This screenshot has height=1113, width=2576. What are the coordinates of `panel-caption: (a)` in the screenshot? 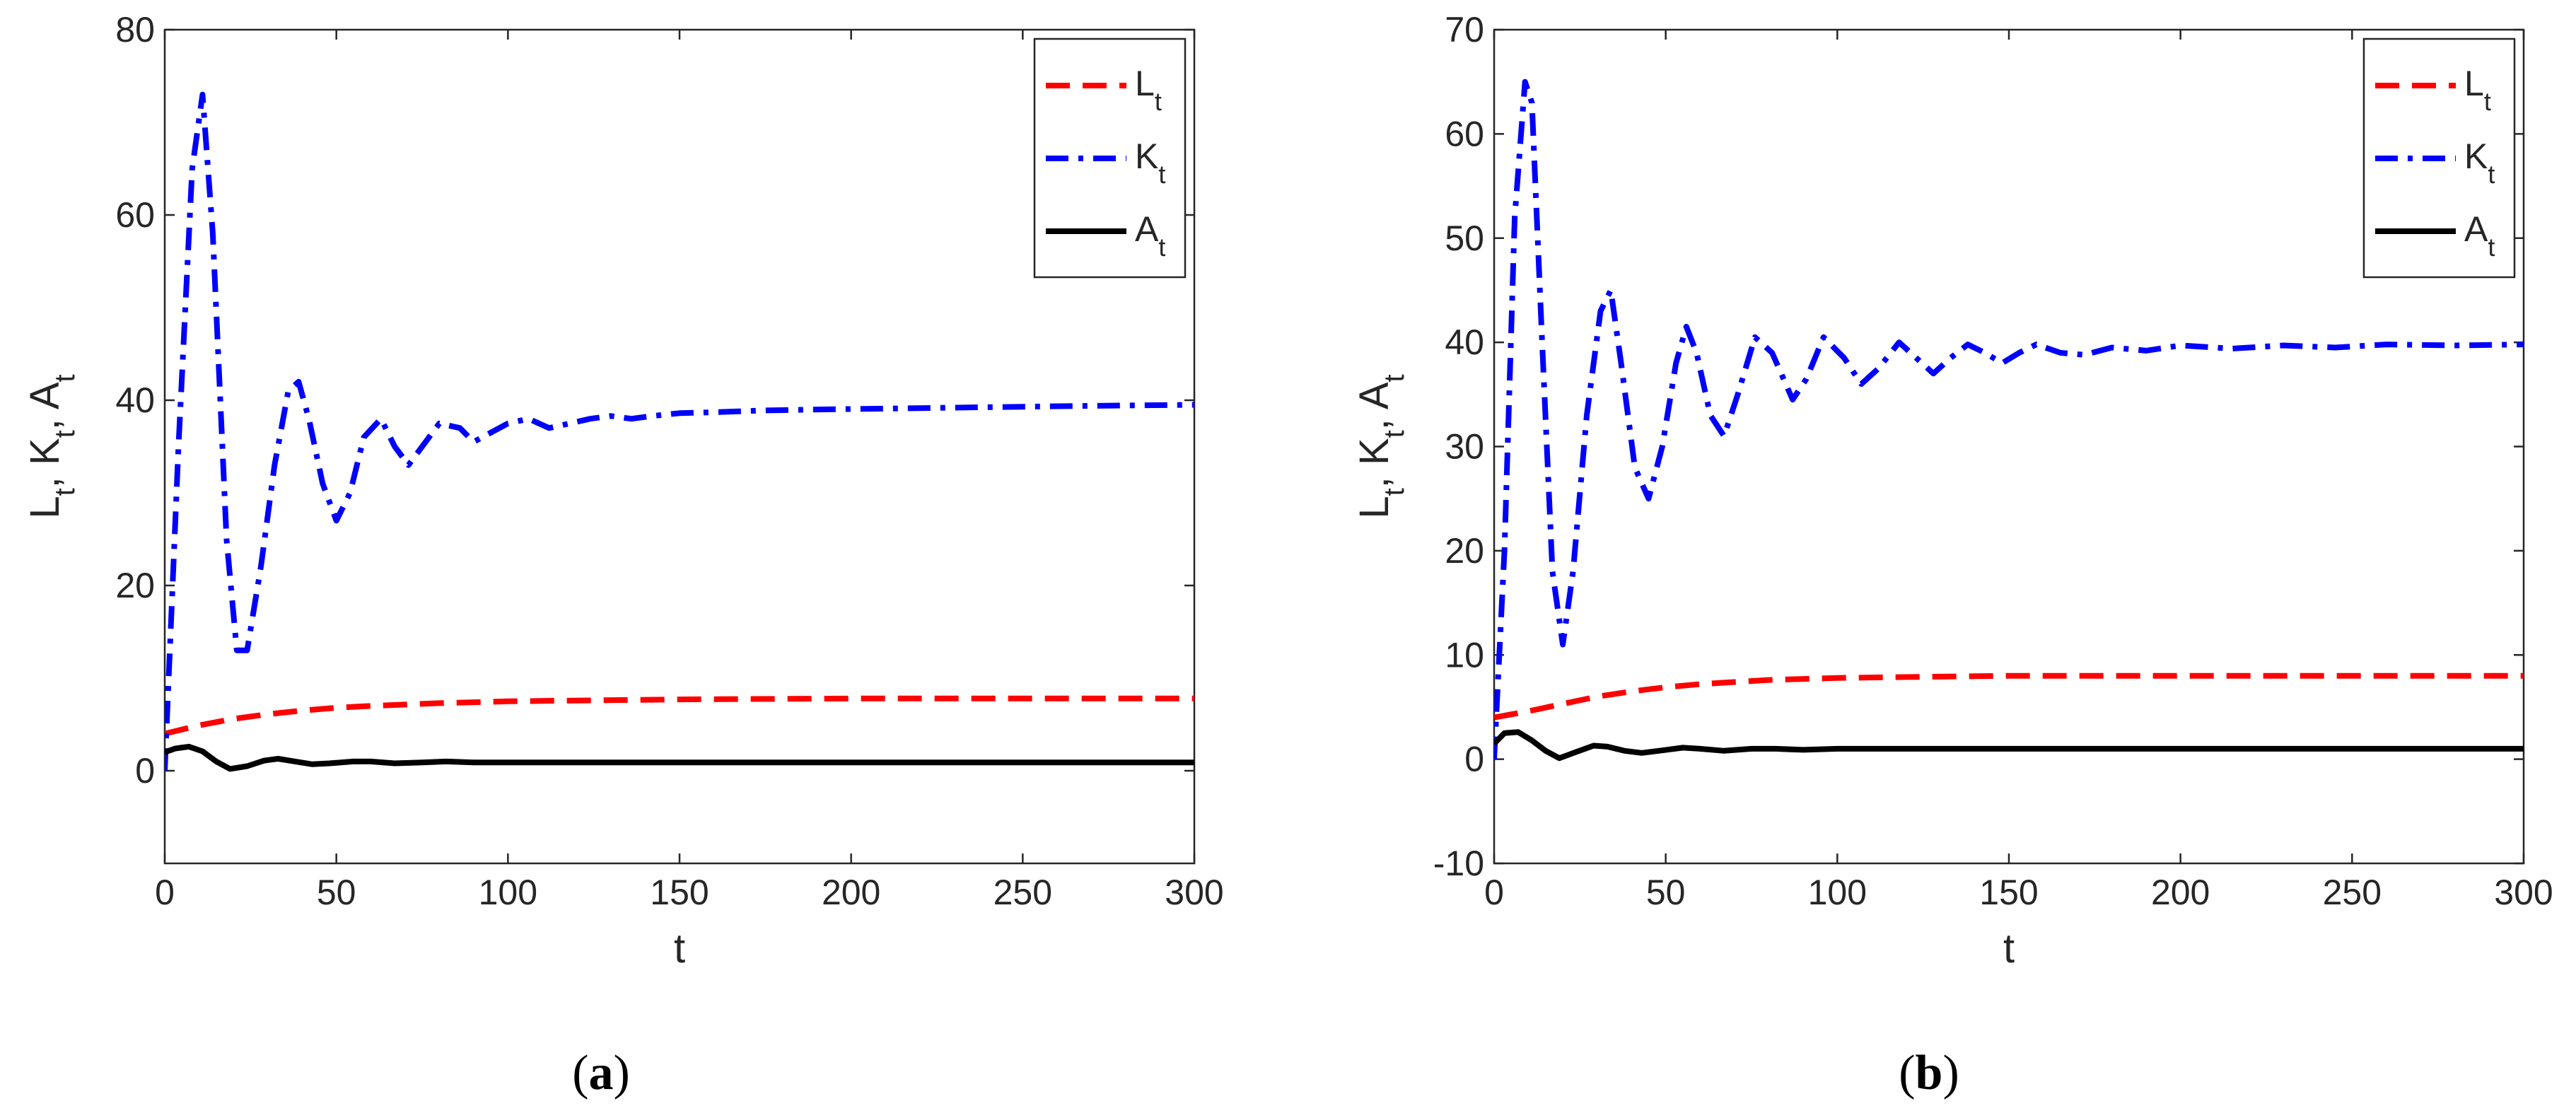 It's located at (601, 1073).